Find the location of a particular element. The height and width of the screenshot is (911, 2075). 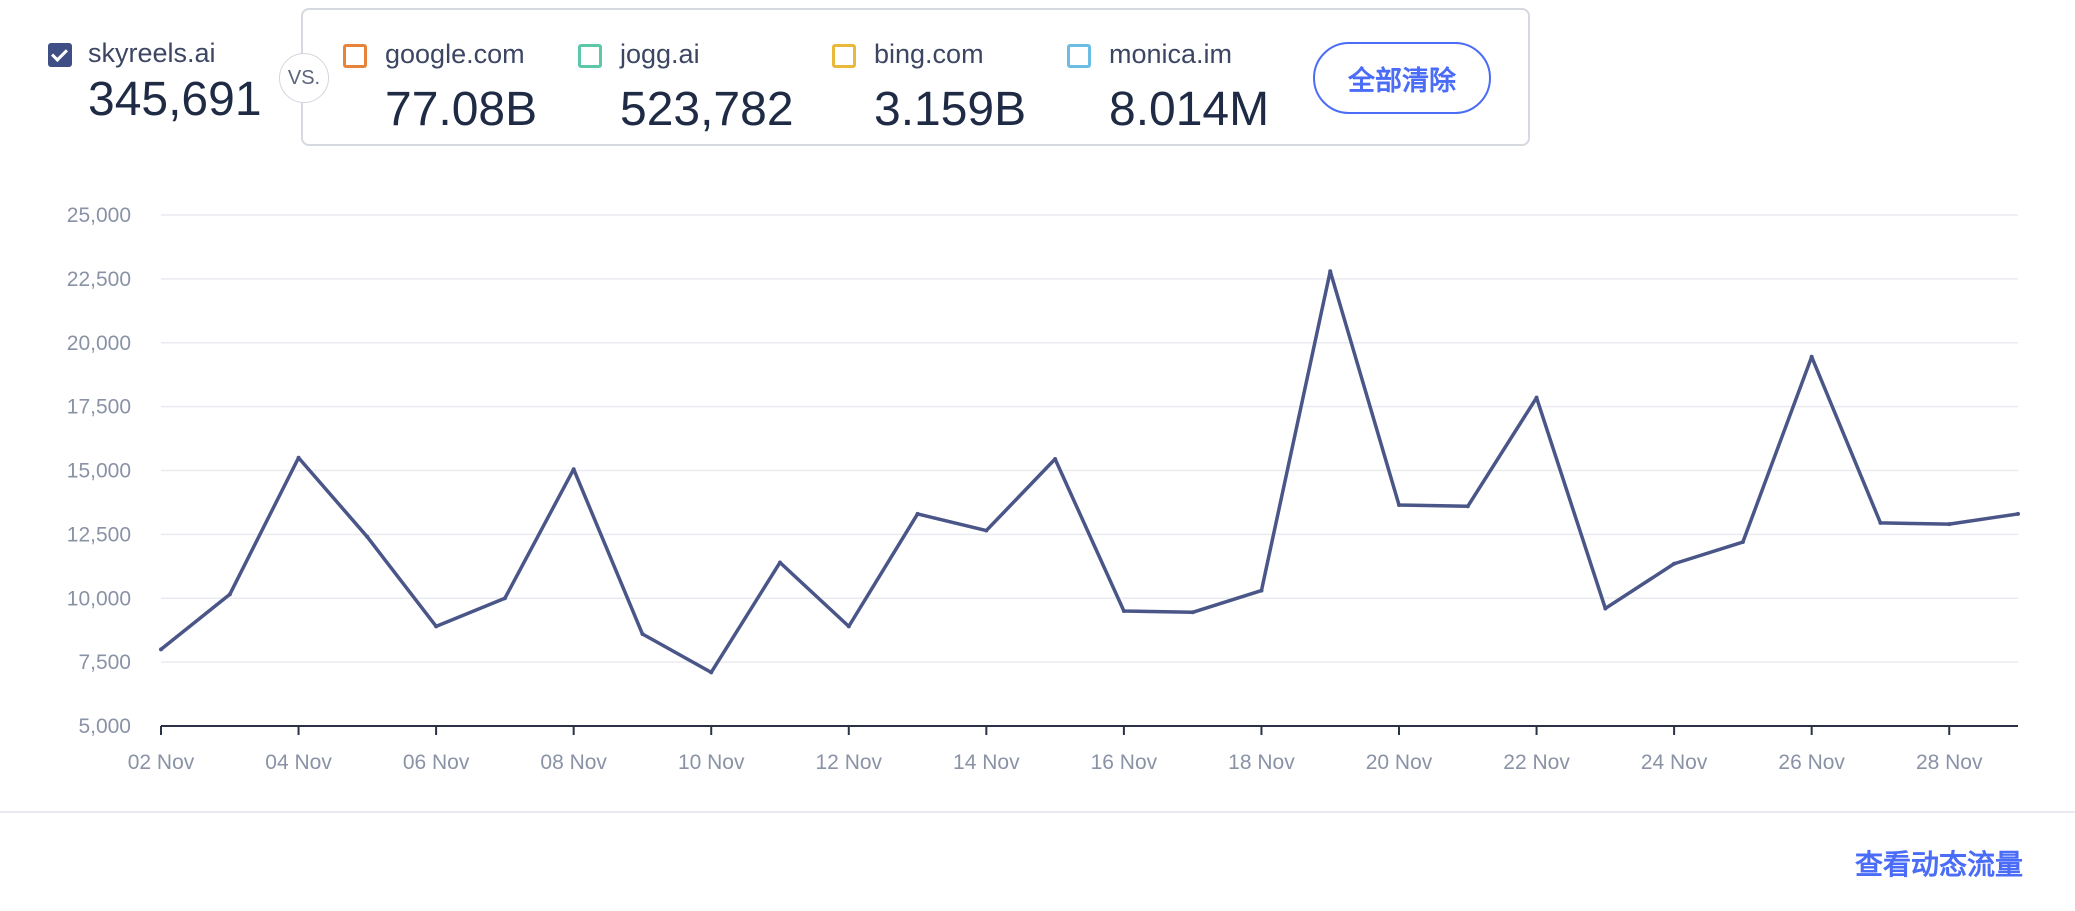

y-tick-label: 15,000 is located at coordinates (99, 471).